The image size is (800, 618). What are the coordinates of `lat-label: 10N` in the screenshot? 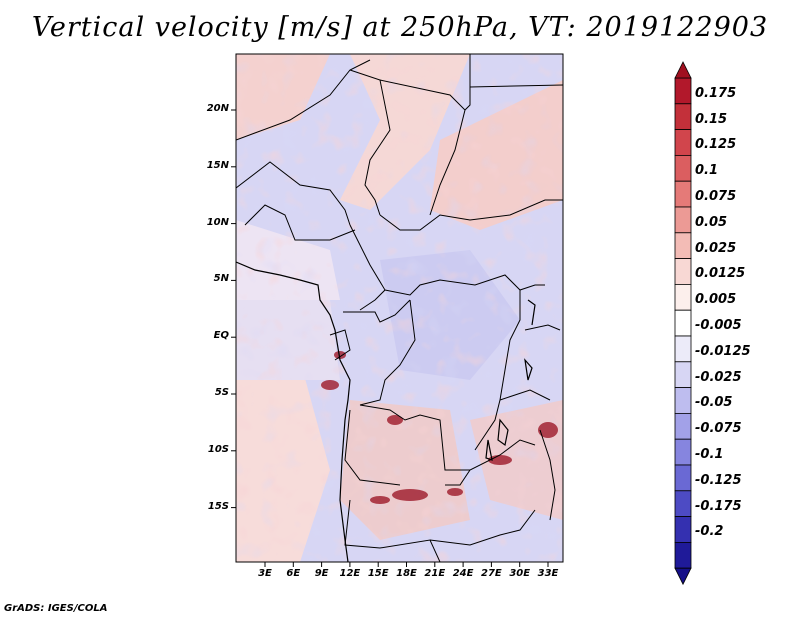 It's located at (217, 222).